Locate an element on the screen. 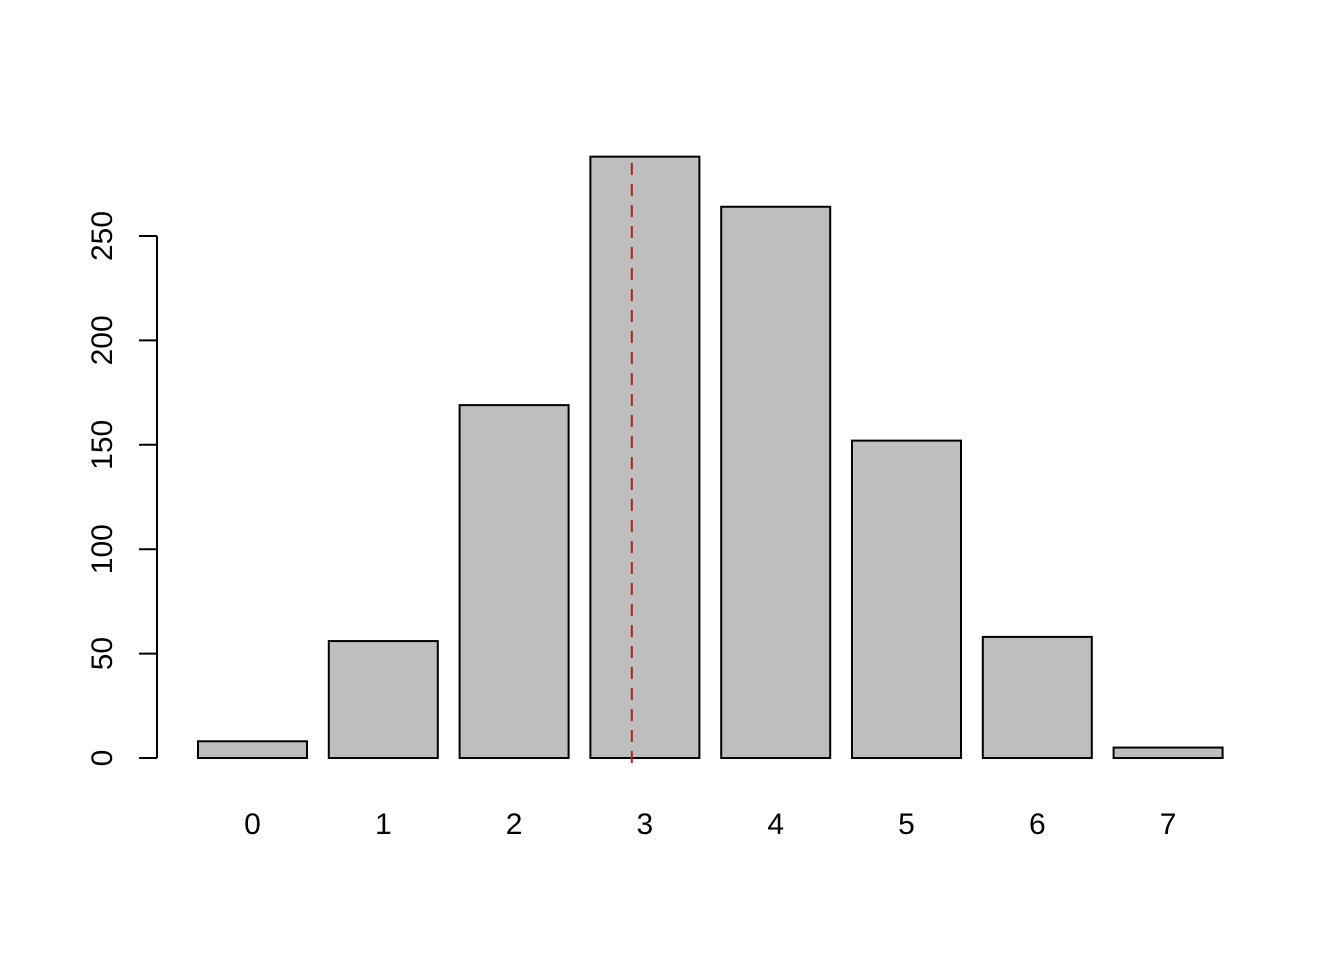  x-tick-label: 1 is located at coordinates (383, 824).